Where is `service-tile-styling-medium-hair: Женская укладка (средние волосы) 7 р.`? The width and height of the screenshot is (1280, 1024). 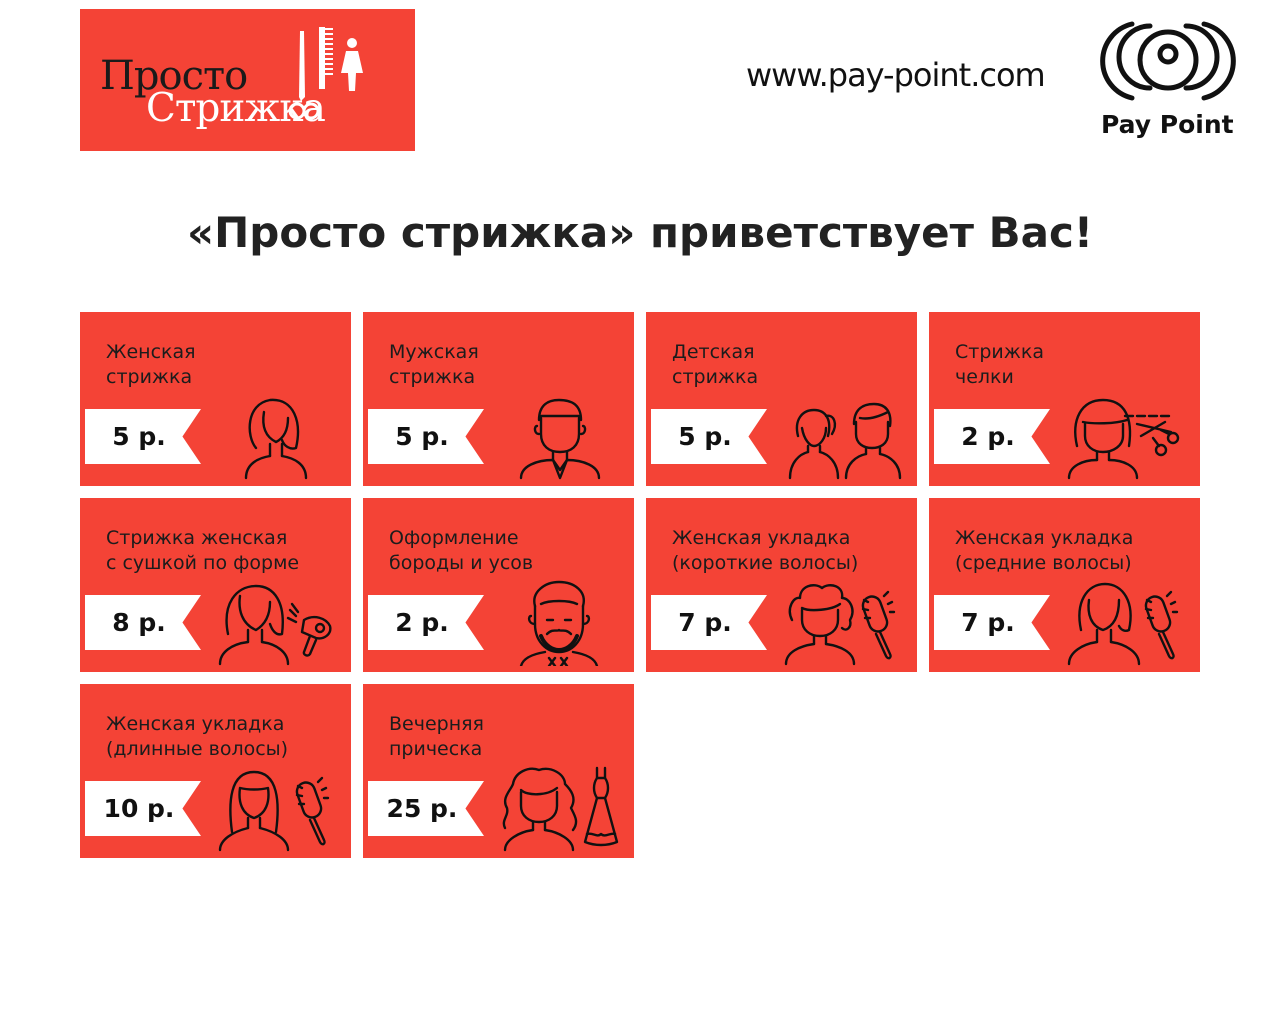 service-tile-styling-medium-hair: Женская укладка (средние волосы) 7 р. is located at coordinates (1064, 585).